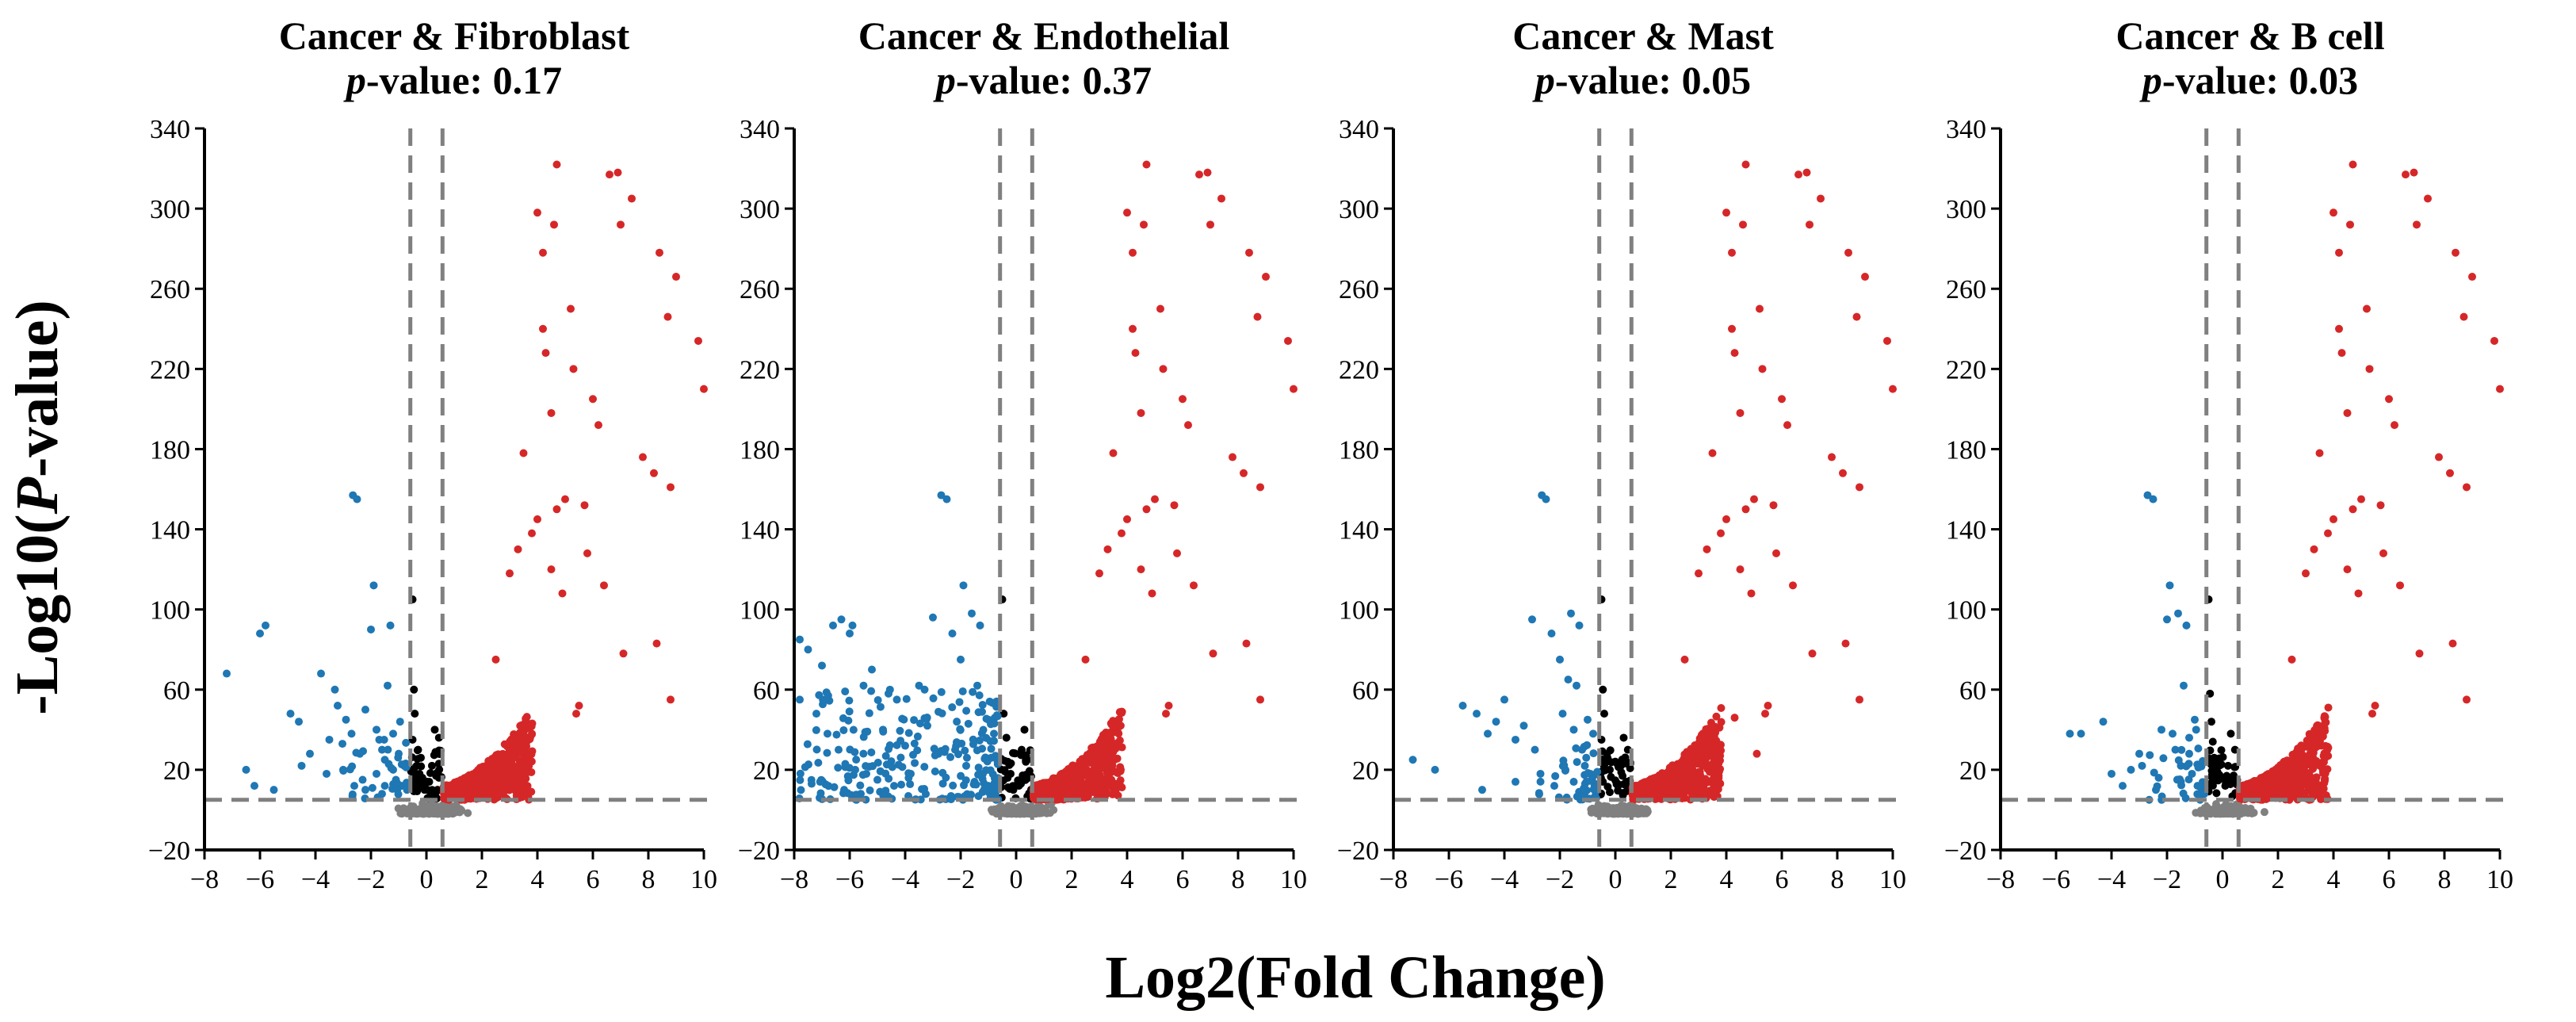 The width and height of the screenshot is (2576, 1022). I want to click on x-tick-label: 6, so click(593, 879).